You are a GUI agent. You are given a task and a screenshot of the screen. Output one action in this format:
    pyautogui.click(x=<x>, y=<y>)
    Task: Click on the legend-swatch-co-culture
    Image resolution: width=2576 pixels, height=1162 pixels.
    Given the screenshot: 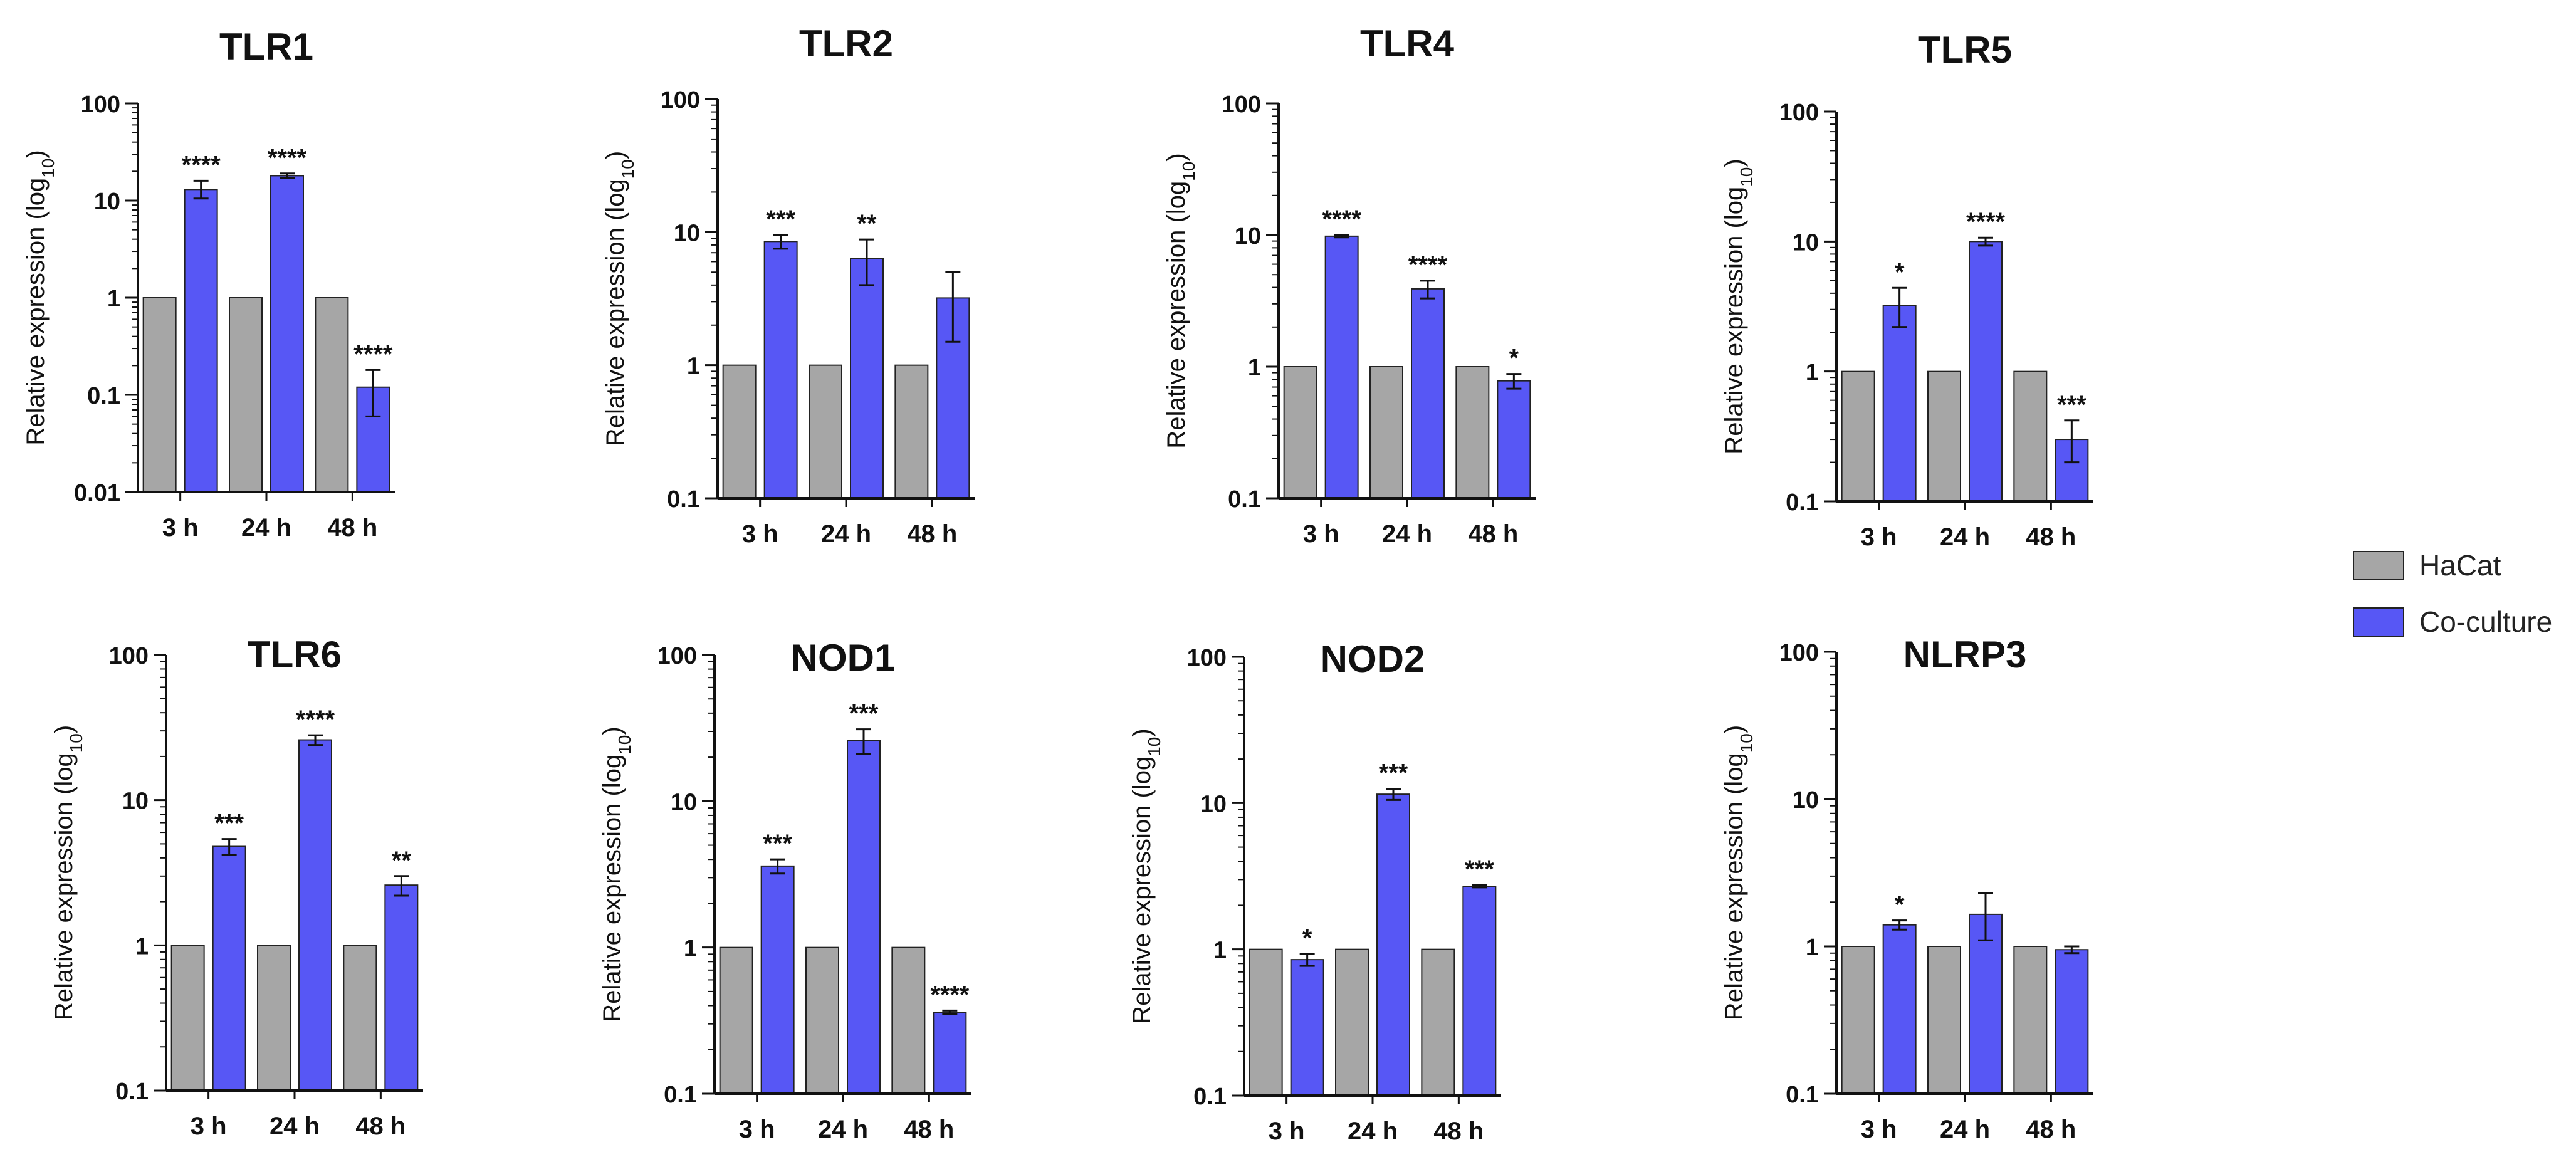 What is the action you would take?
    pyautogui.click(x=2378, y=622)
    